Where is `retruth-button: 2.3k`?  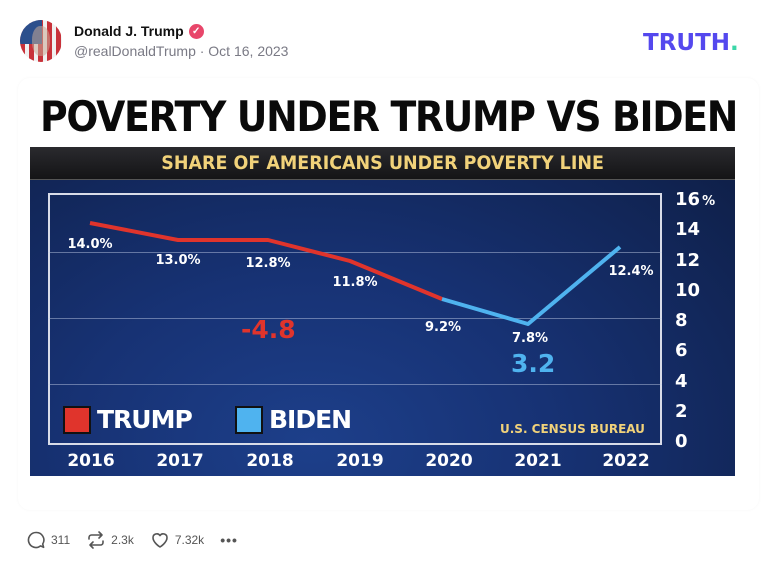
retruth-button: 2.3k is located at coordinates (110, 540).